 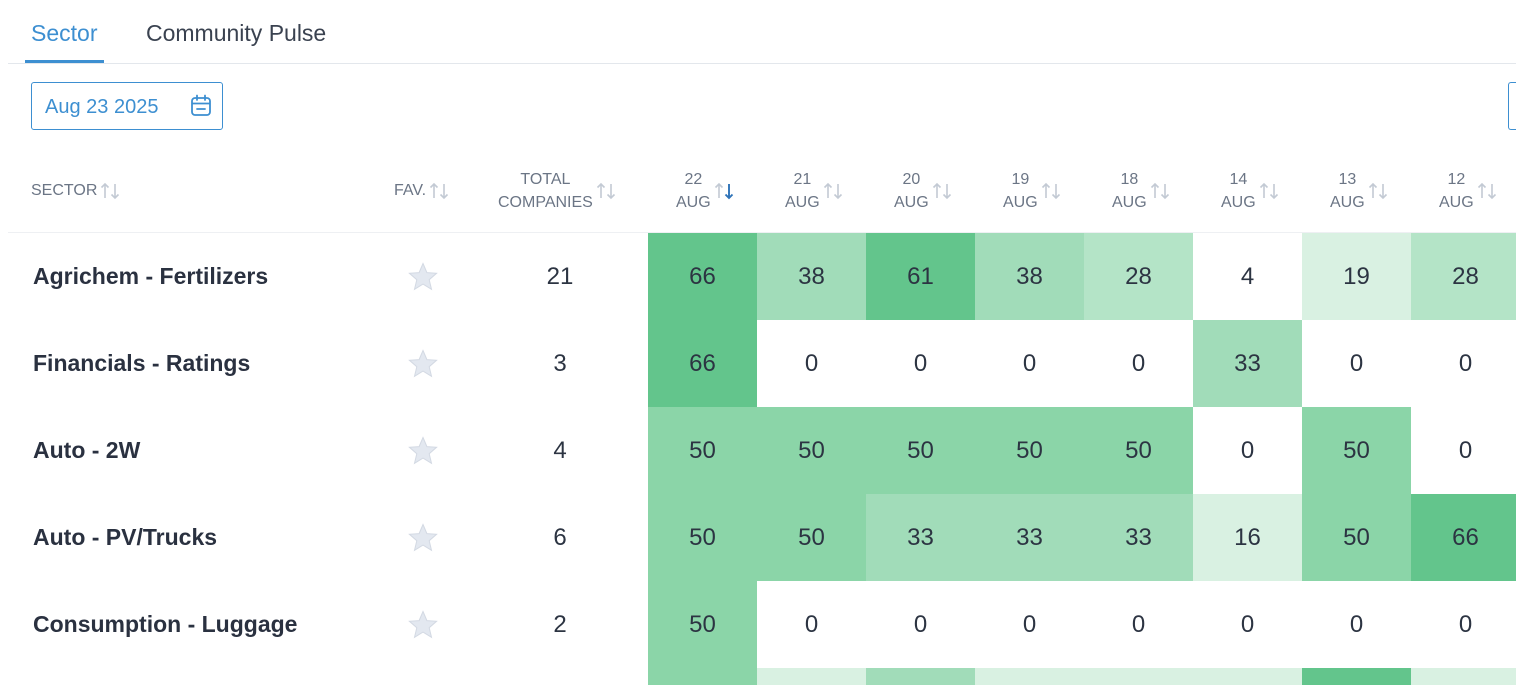 What do you see at coordinates (560, 276) in the screenshot?
I see `total-companies-value: 21` at bounding box center [560, 276].